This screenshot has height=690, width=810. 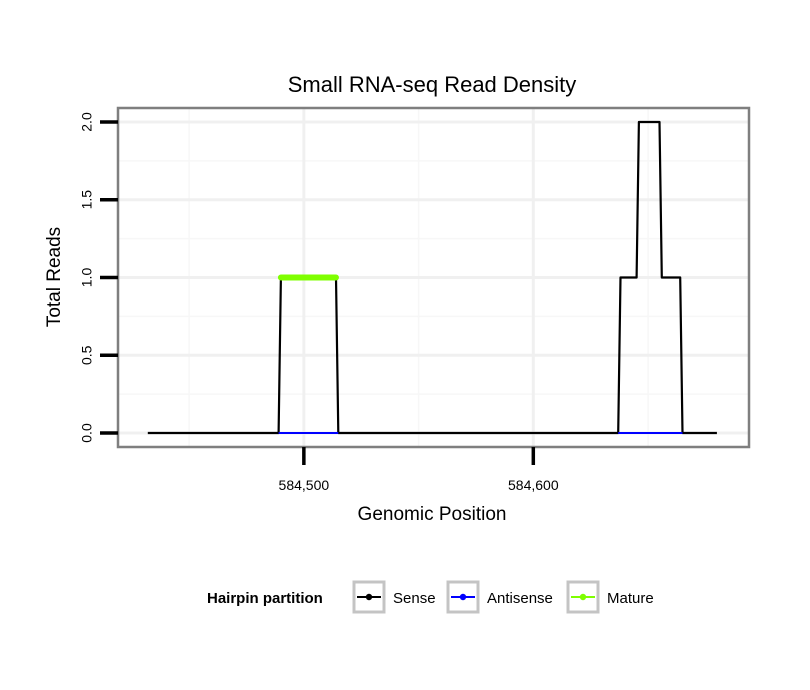 I want to click on legend-item-mature: Mature, so click(x=610, y=597).